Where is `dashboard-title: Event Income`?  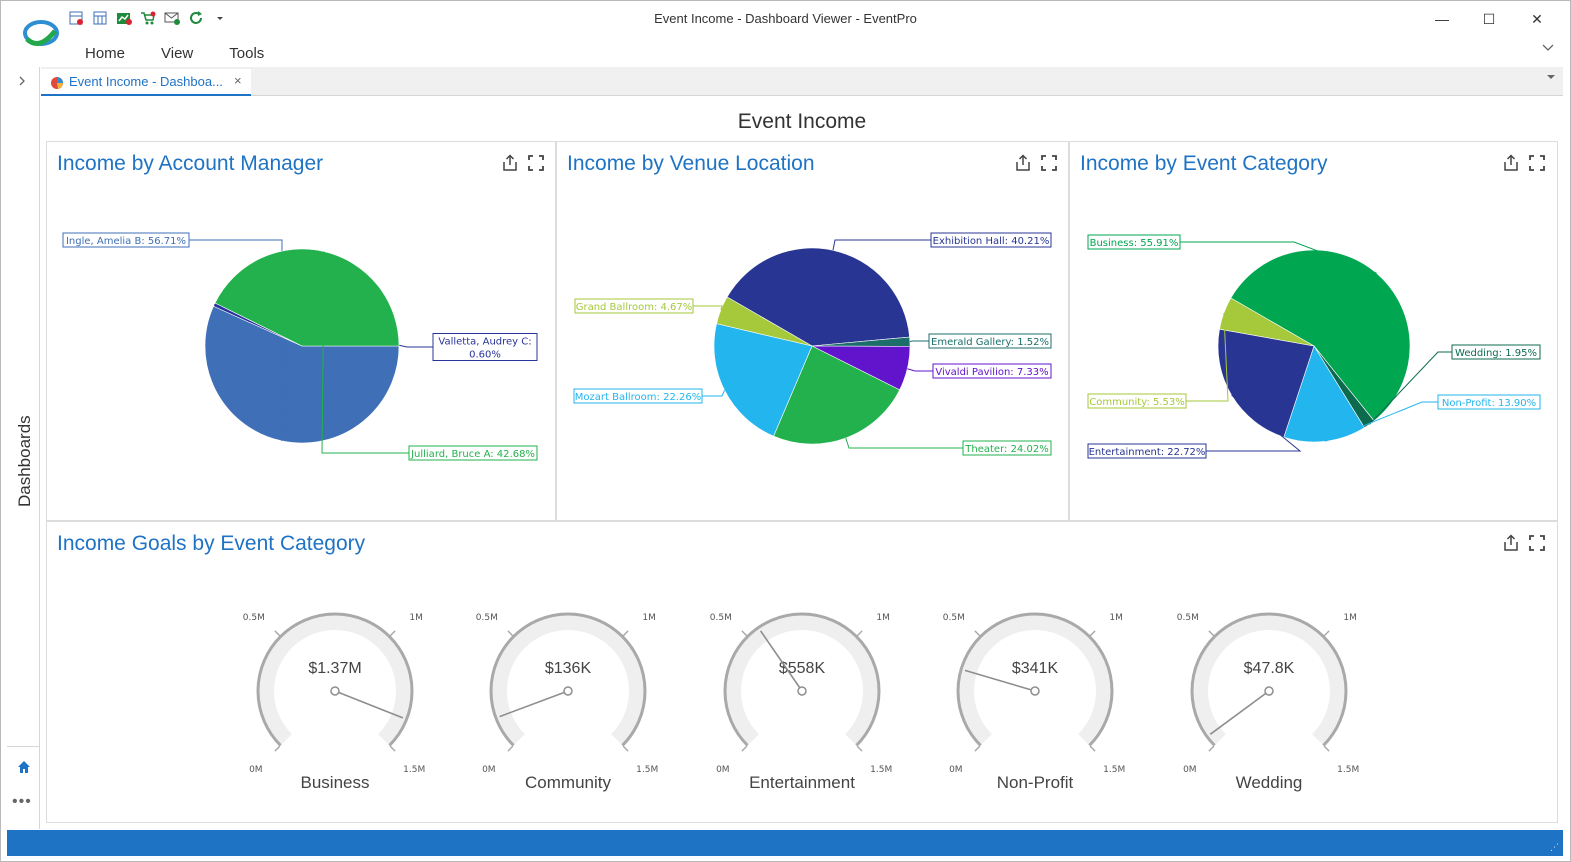
dashboard-title: Event Income is located at coordinates (802, 121).